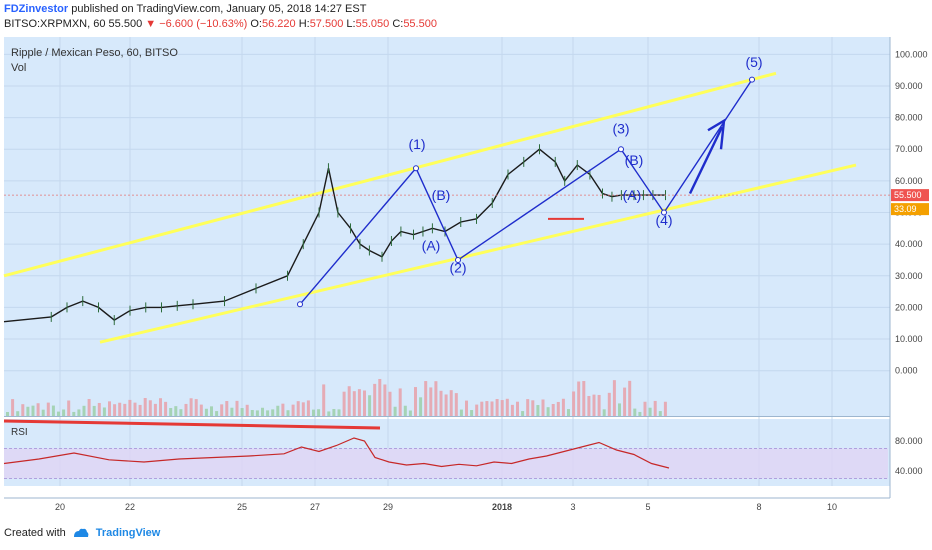 This screenshot has width=932, height=550. What do you see at coordinates (909, 149) in the screenshot?
I see `y-tick-label: 70.000` at bounding box center [909, 149].